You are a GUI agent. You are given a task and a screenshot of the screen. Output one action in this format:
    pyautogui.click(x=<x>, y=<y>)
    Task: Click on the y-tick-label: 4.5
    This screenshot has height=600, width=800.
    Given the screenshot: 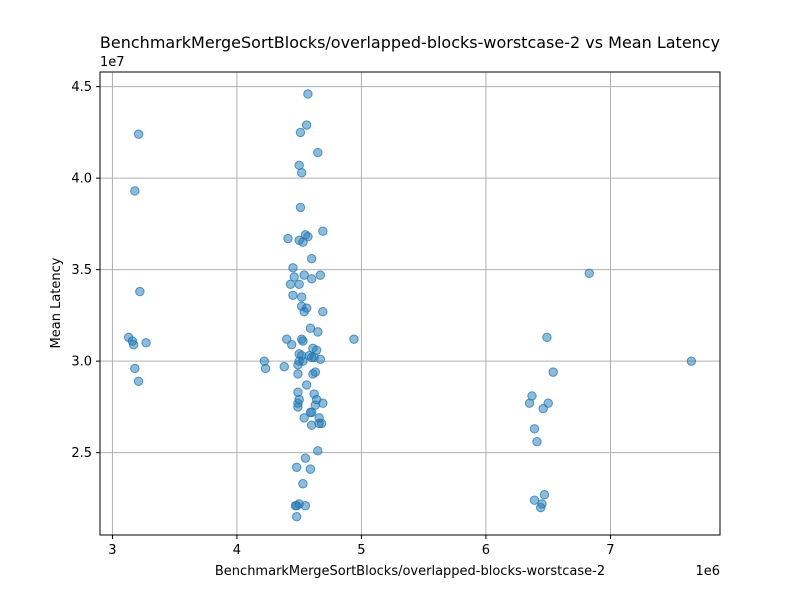 What is the action you would take?
    pyautogui.click(x=81, y=87)
    